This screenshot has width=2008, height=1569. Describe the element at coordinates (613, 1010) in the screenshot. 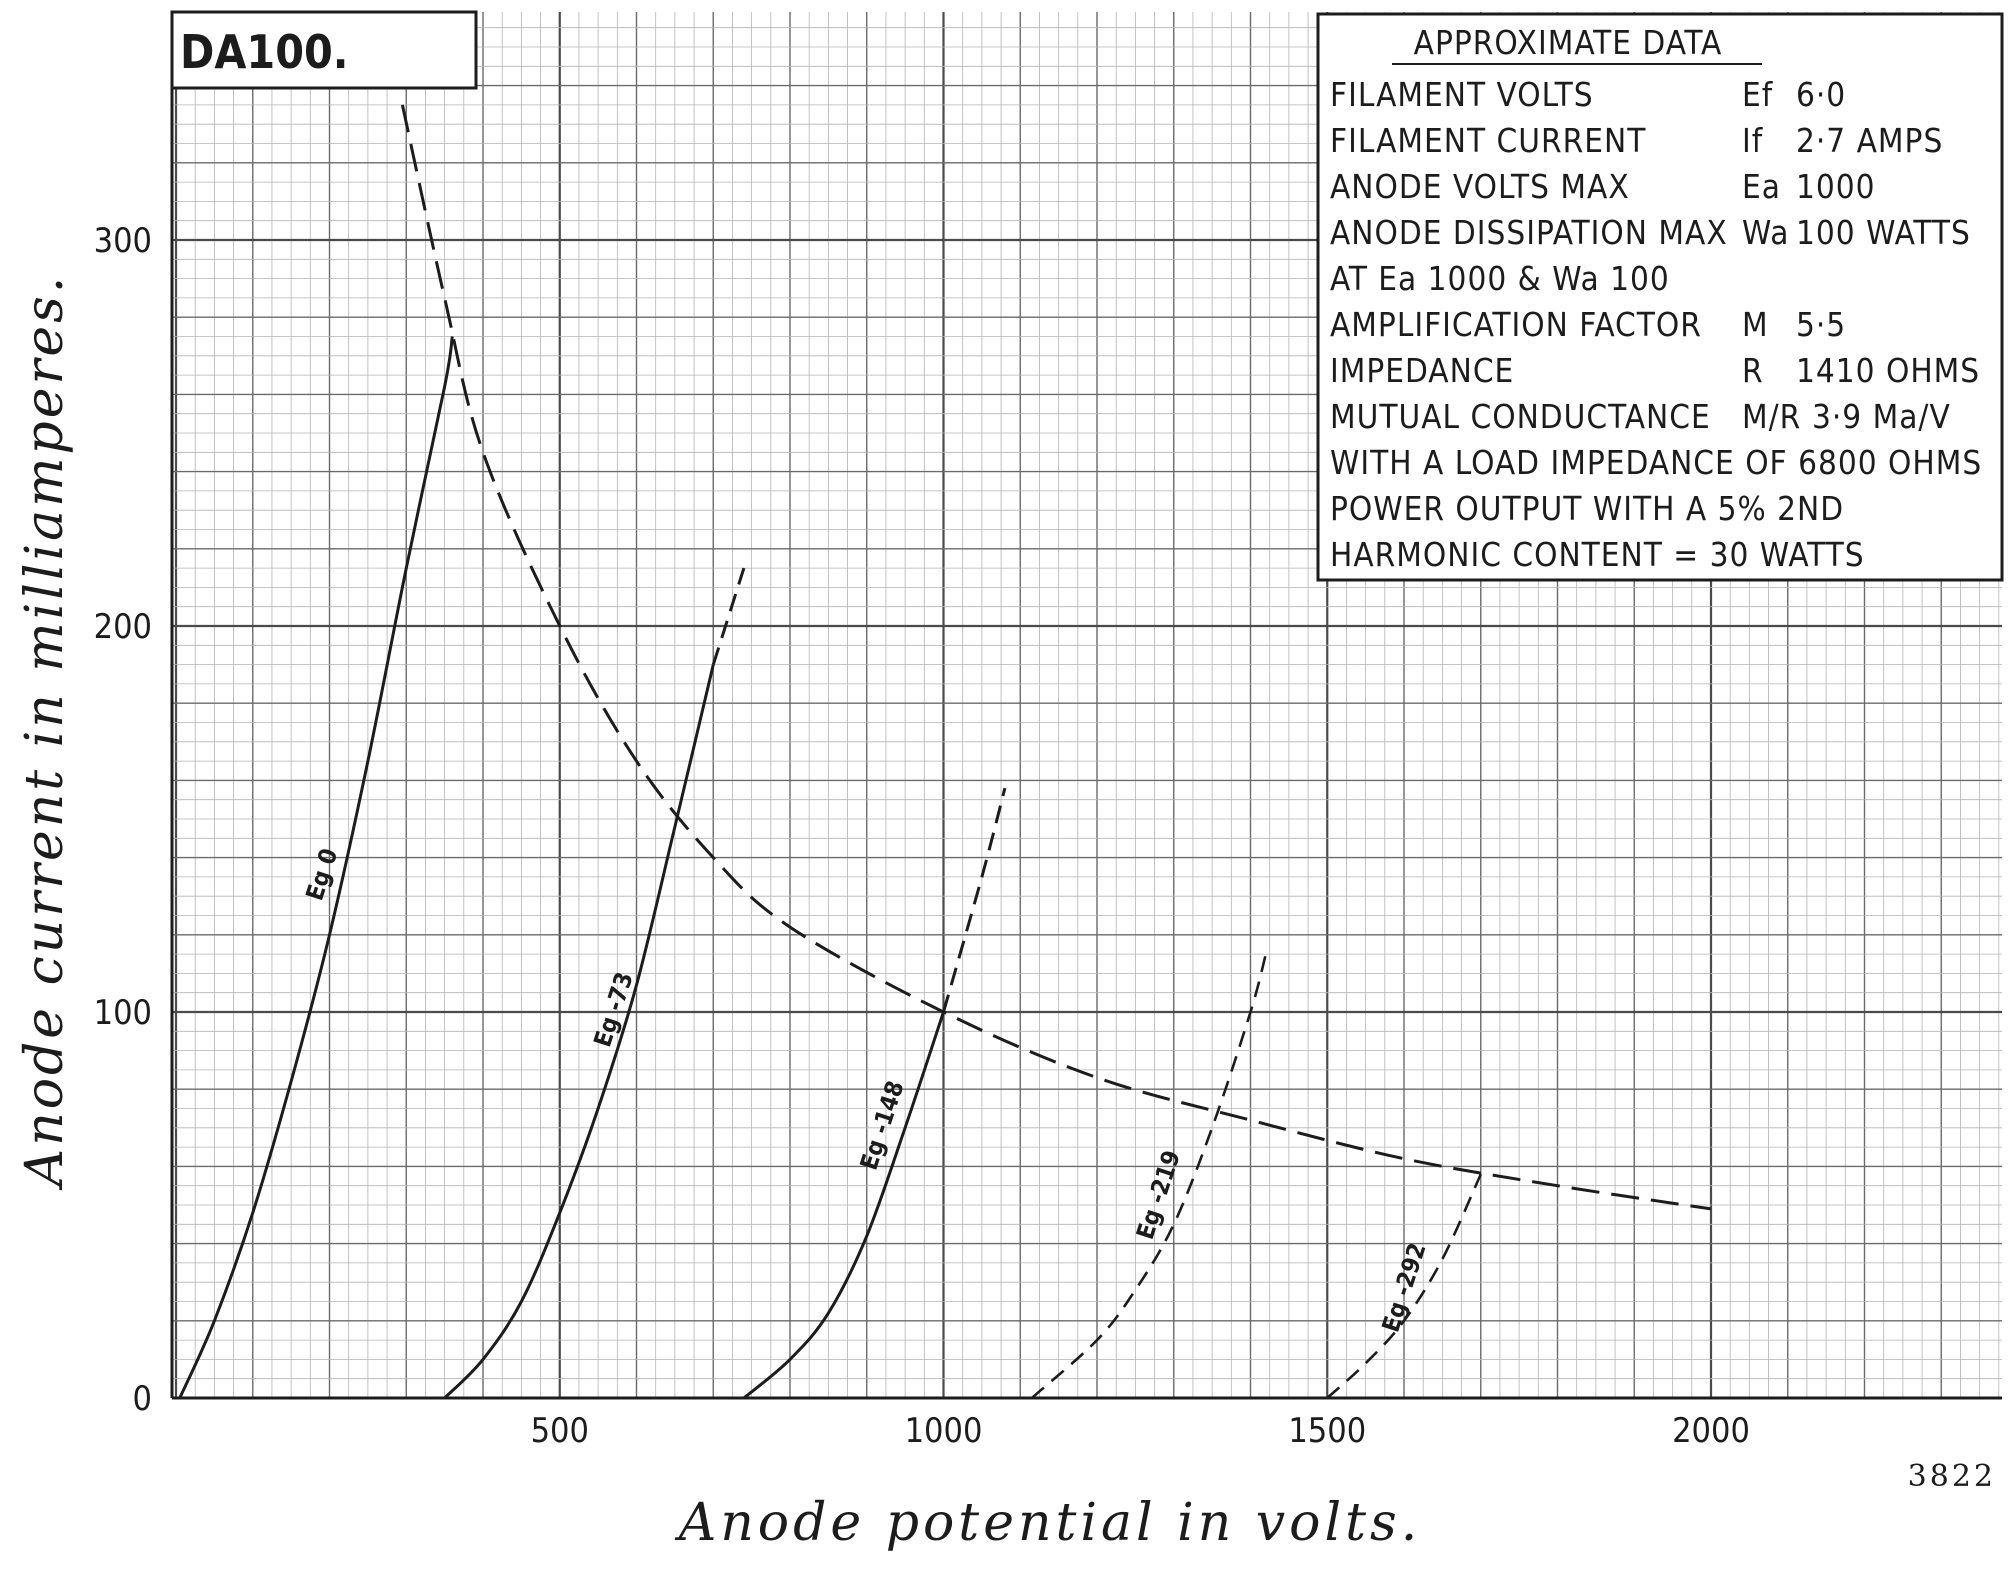

I see `curve-label-eg-73: Eg -73` at that location.